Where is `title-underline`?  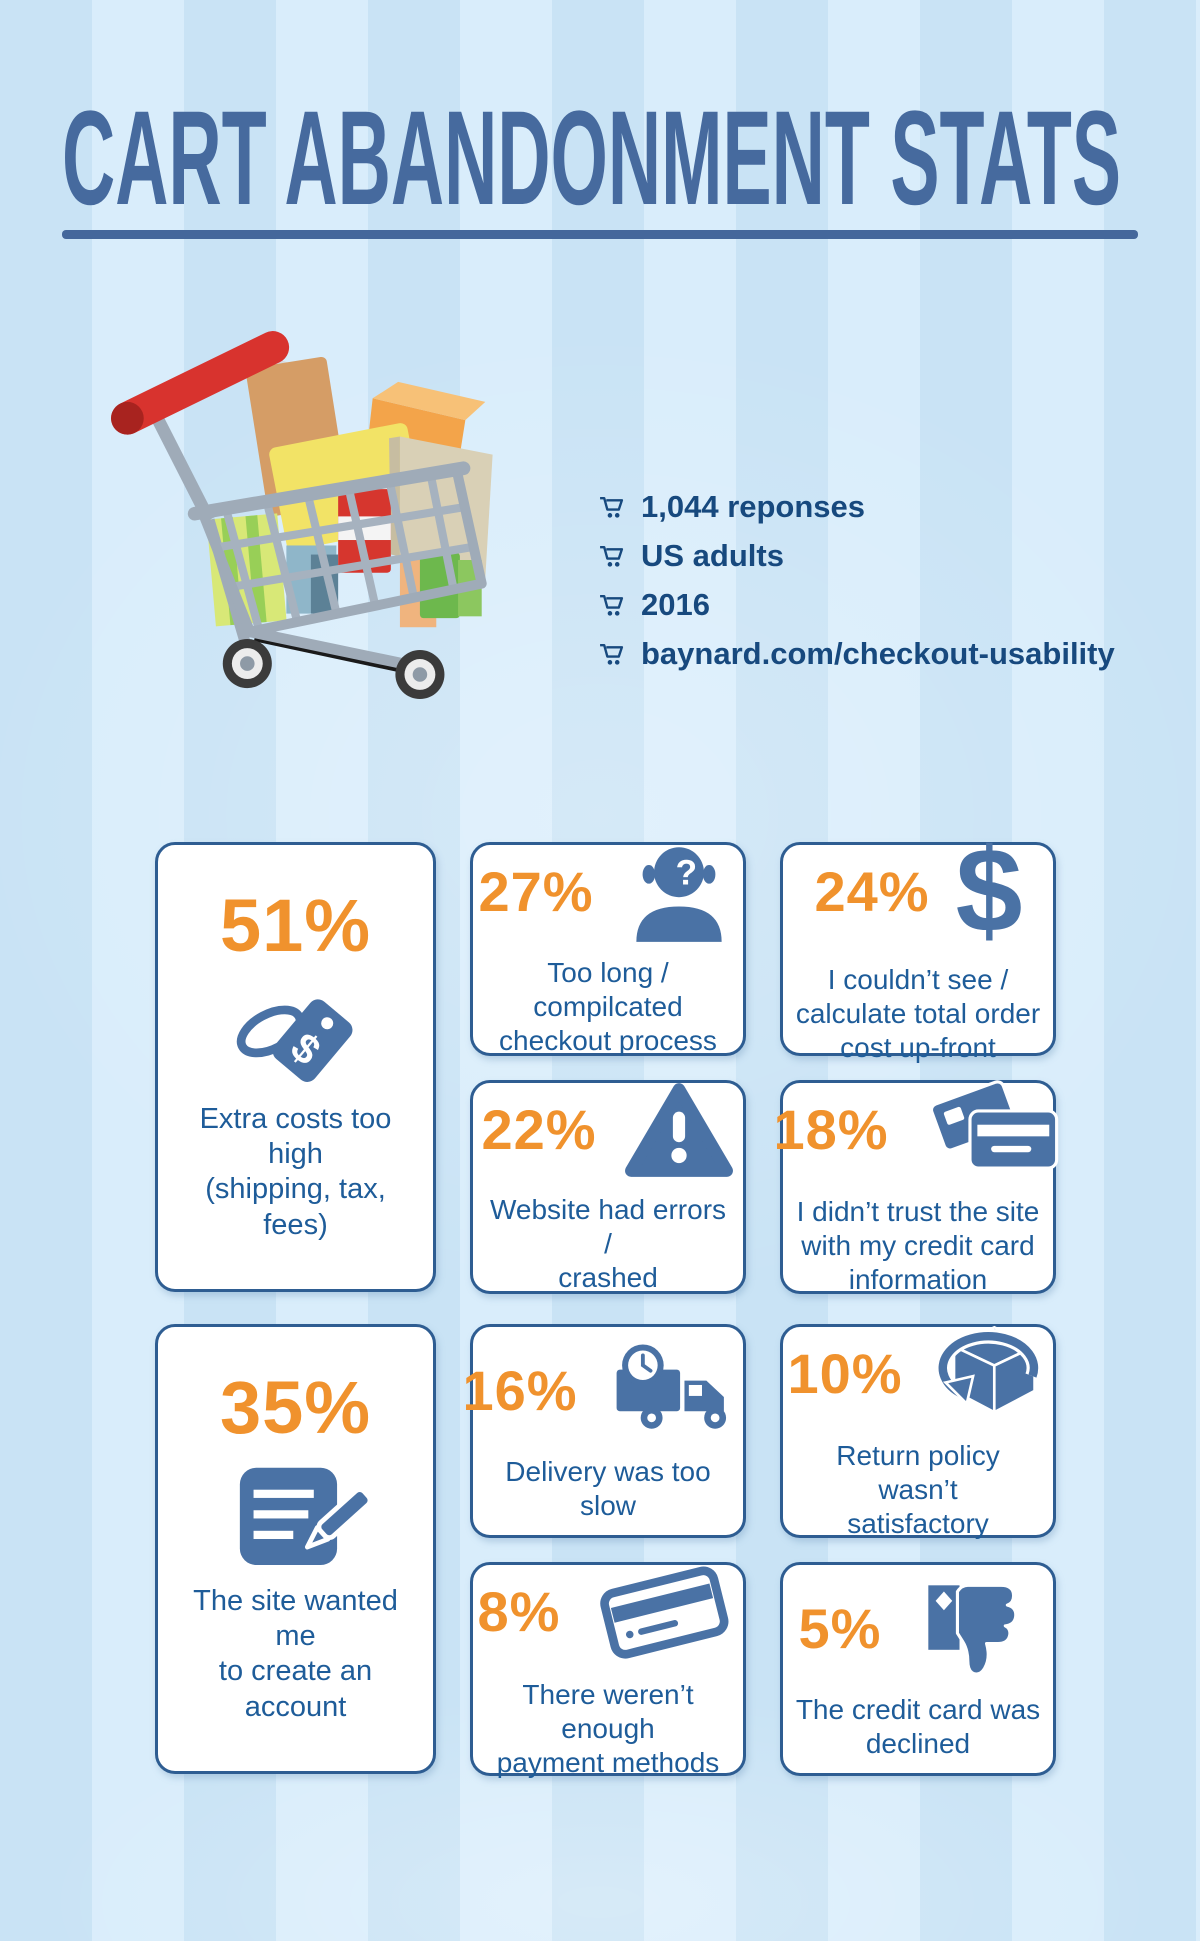
title-underline is located at coordinates (600, 234).